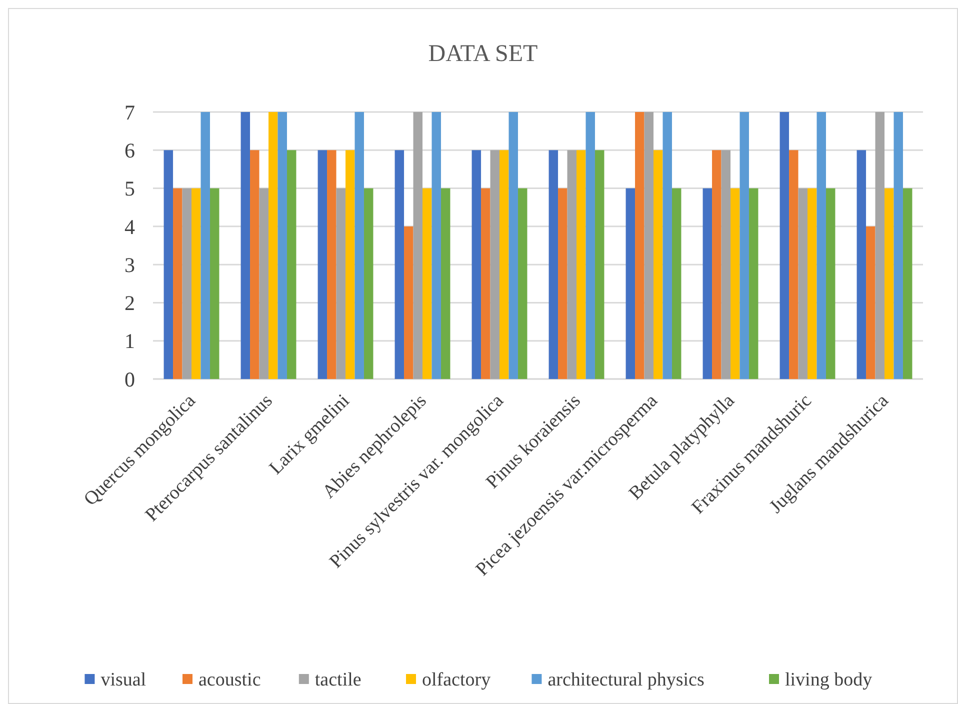 This screenshot has height=704, width=958. Describe the element at coordinates (129, 303) in the screenshot. I see `y-tick-label: 2` at that location.